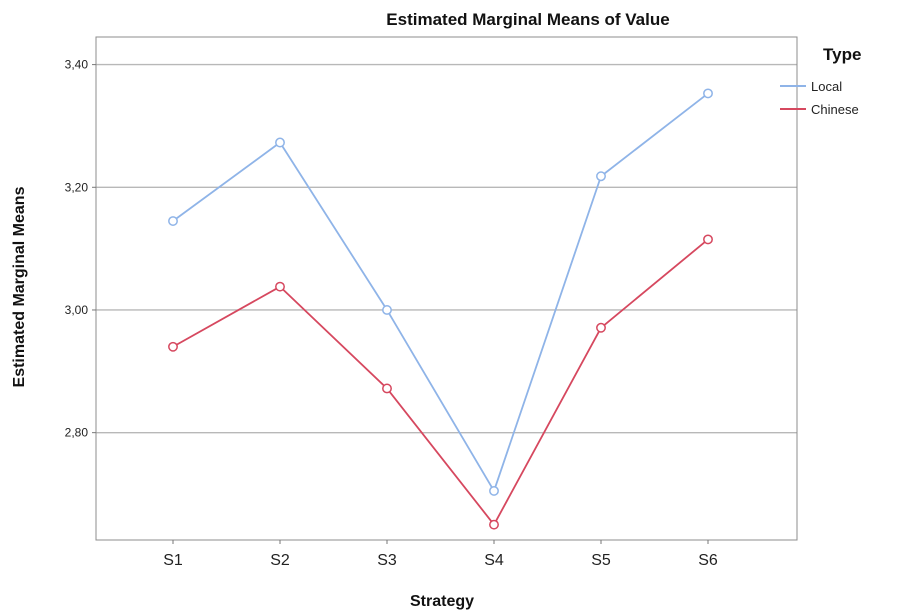 Image resolution: width=897 pixels, height=611 pixels. What do you see at coordinates (77, 187) in the screenshot?
I see `y-tick-label: 3,20` at bounding box center [77, 187].